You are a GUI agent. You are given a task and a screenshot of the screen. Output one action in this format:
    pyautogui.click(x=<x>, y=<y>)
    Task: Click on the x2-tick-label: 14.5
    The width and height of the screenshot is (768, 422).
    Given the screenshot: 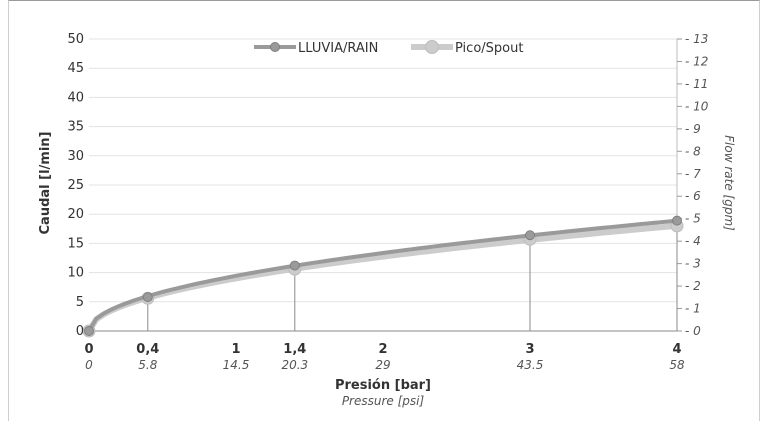 What is the action you would take?
    pyautogui.click(x=236, y=365)
    